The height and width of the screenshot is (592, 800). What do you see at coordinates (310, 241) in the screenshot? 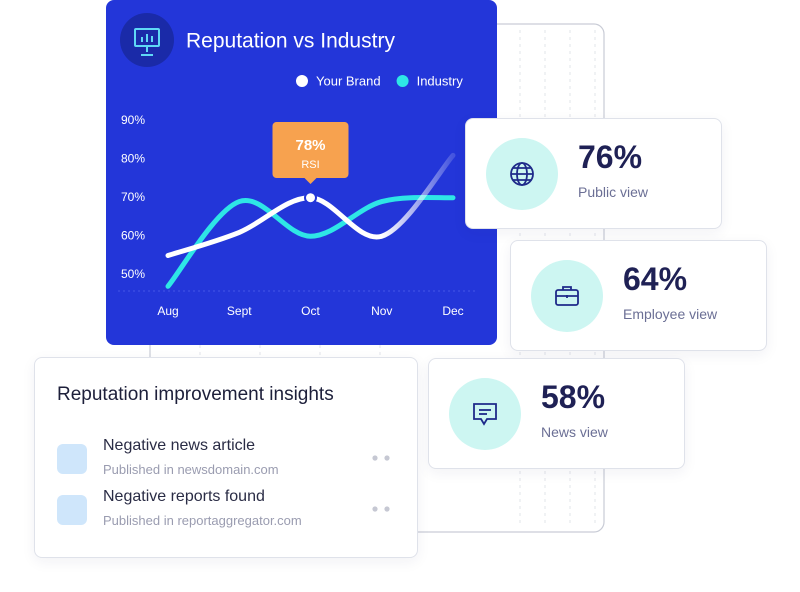
I see `series-line` at bounding box center [310, 241].